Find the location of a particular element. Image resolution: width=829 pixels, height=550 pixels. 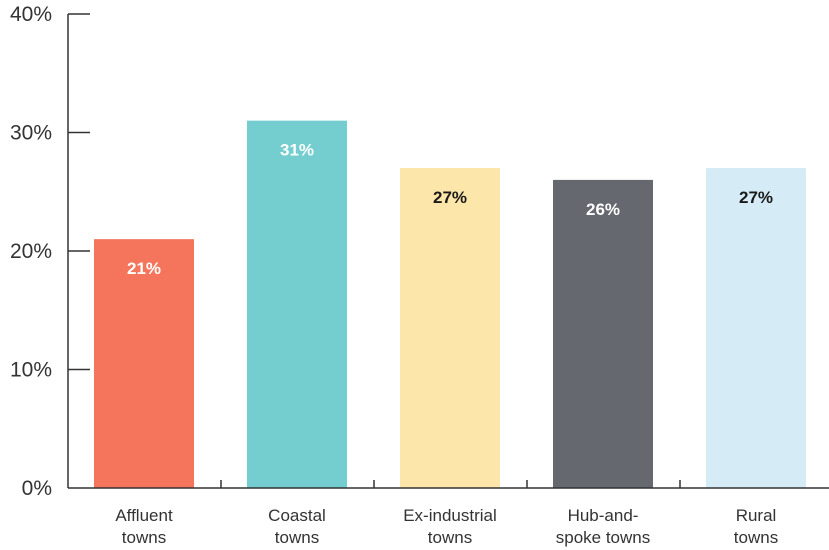

bar-value-label: 31% is located at coordinates (297, 150).